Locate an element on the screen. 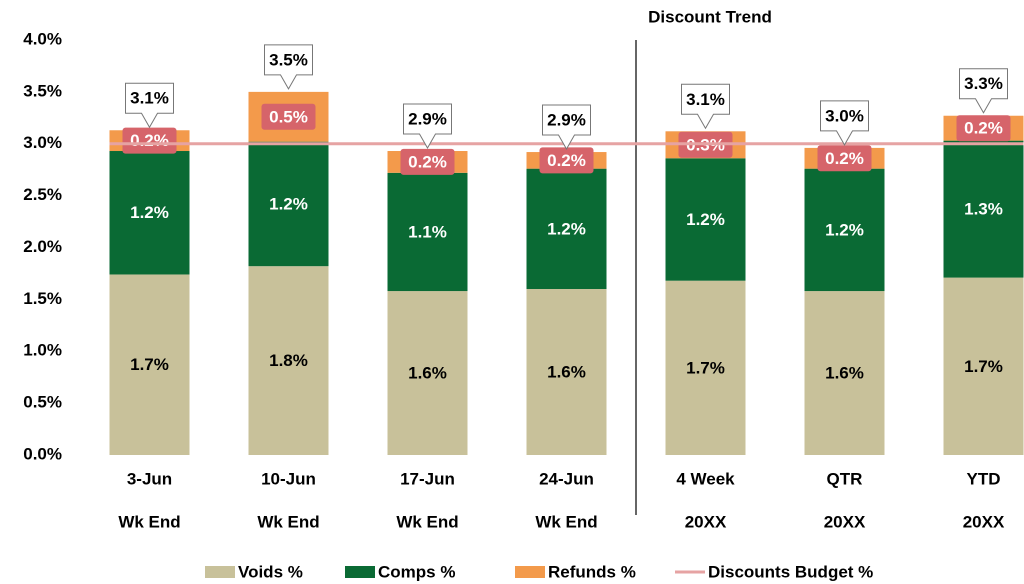 The height and width of the screenshot is (584, 1024). chart-title: Discount Trend is located at coordinates (710, 16).